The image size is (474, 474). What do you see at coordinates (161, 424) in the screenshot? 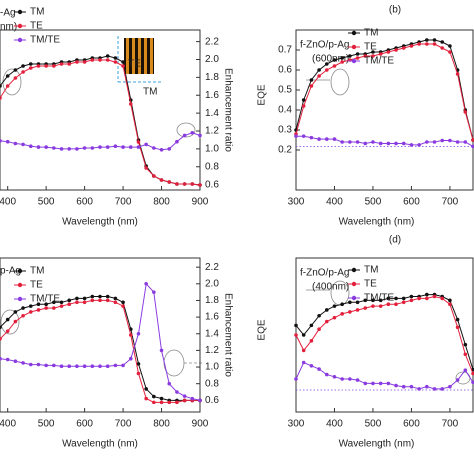
I see `x-tick-label: 800` at bounding box center [161, 424].